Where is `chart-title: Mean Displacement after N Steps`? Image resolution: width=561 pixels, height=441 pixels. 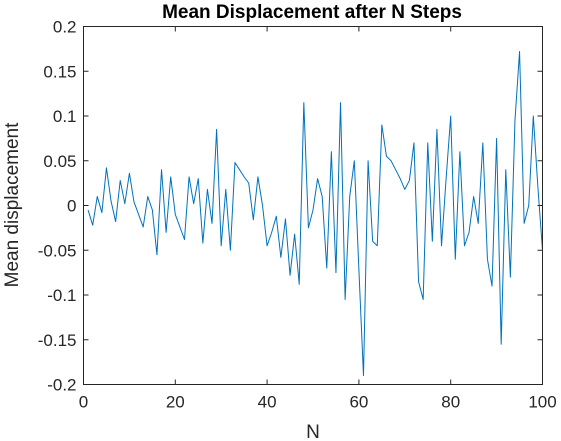
chart-title: Mean Displacement after N Steps is located at coordinates (312, 12).